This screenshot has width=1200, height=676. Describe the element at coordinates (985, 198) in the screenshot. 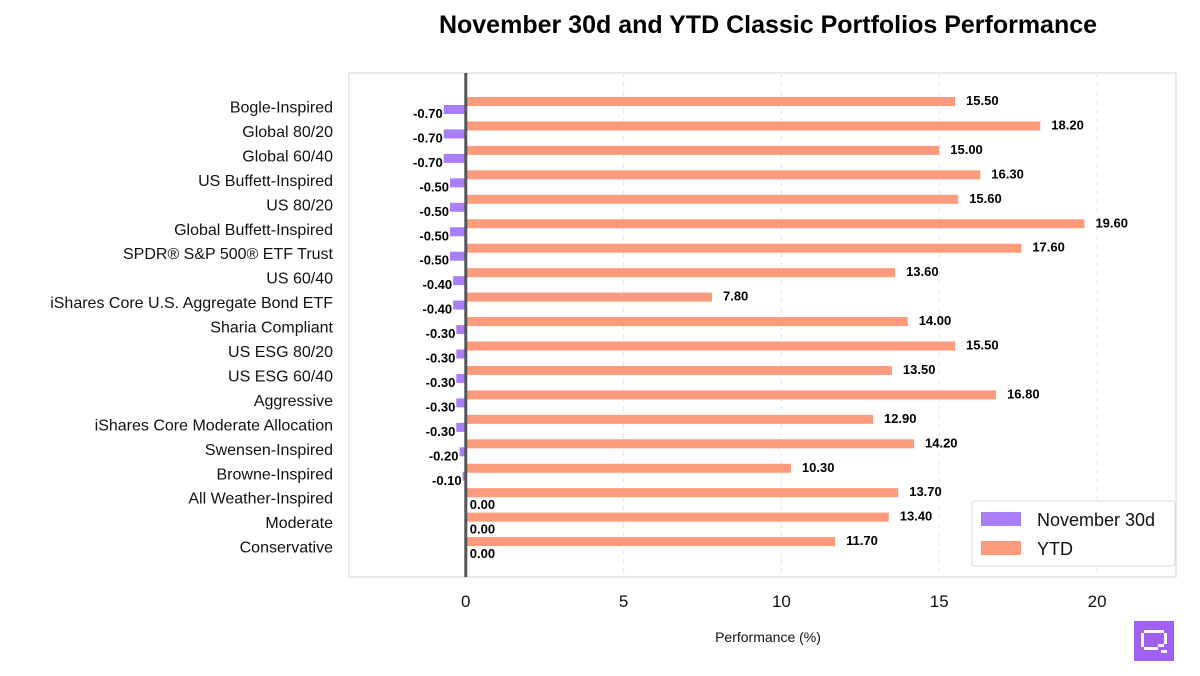

I see `ytd-value-label: 15.60` at that location.